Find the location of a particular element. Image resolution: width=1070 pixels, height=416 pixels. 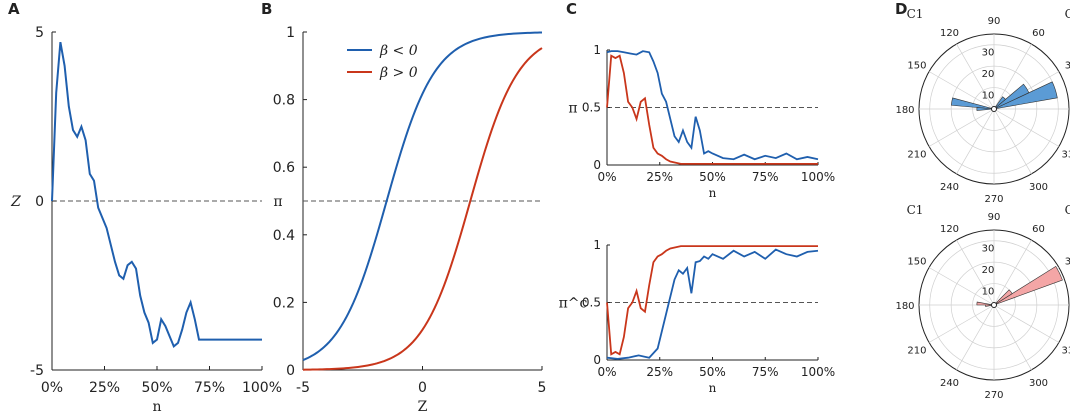

x-tick-label: 5 is located at coordinates (542, 388).